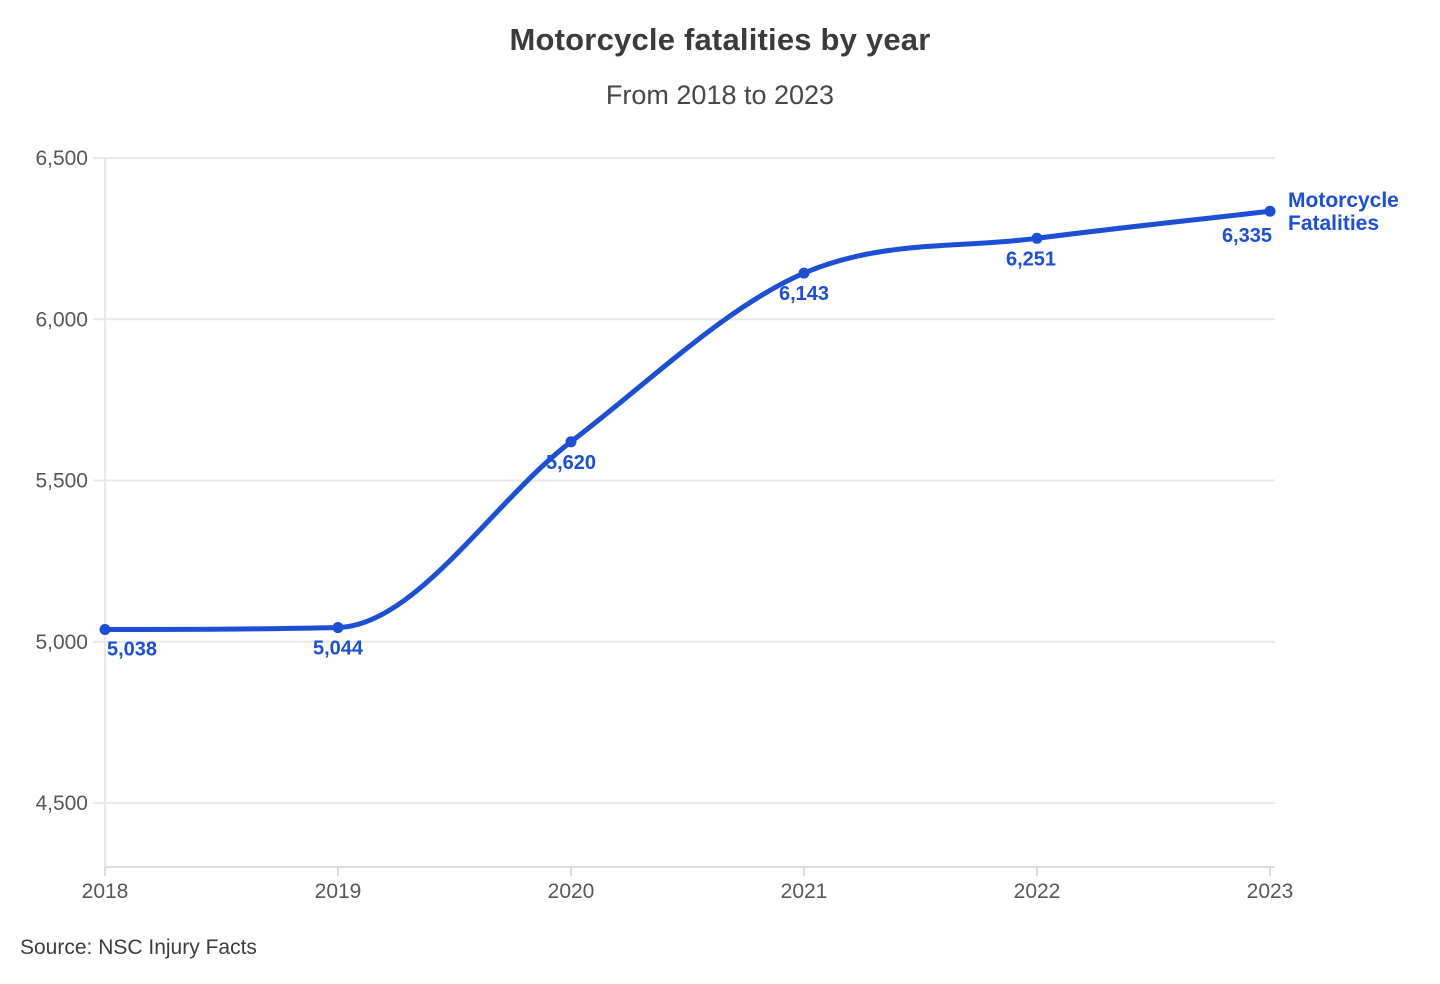 This screenshot has height=984, width=1440. What do you see at coordinates (1037, 891) in the screenshot?
I see `x-axis-tick-label: 2022` at bounding box center [1037, 891].